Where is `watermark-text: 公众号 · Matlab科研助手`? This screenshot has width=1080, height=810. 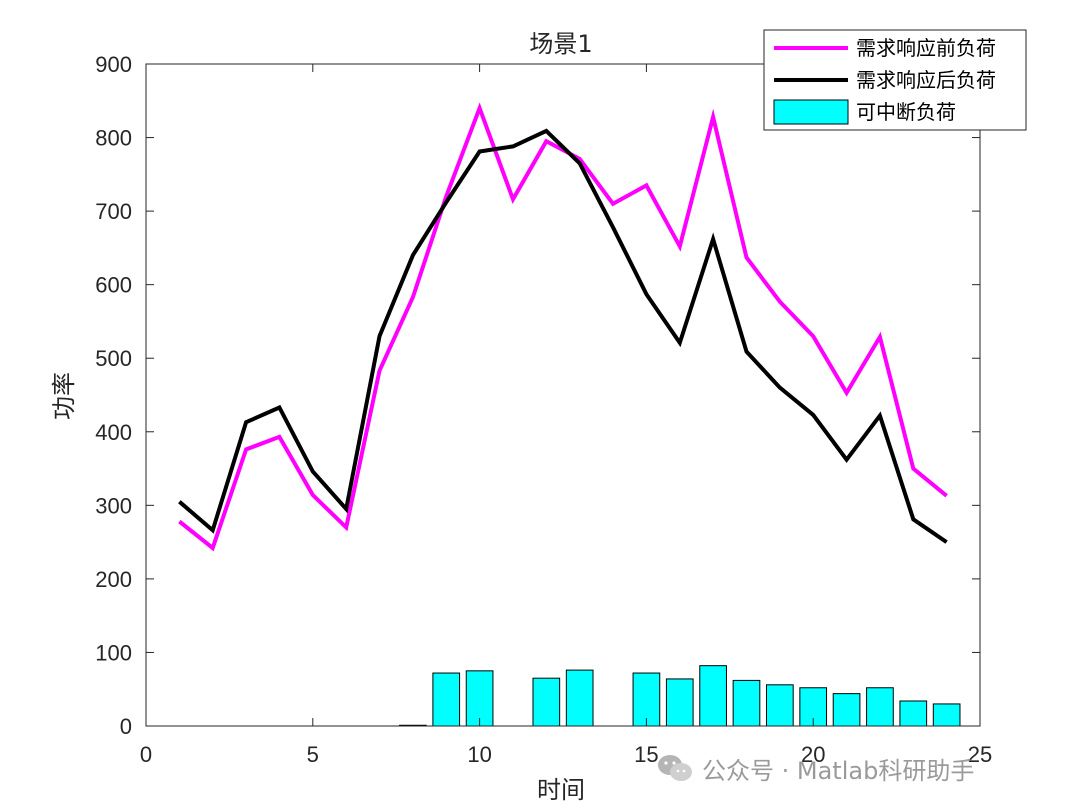 watermark-text: 公众号 · Matlab科研助手 is located at coordinates (838, 770).